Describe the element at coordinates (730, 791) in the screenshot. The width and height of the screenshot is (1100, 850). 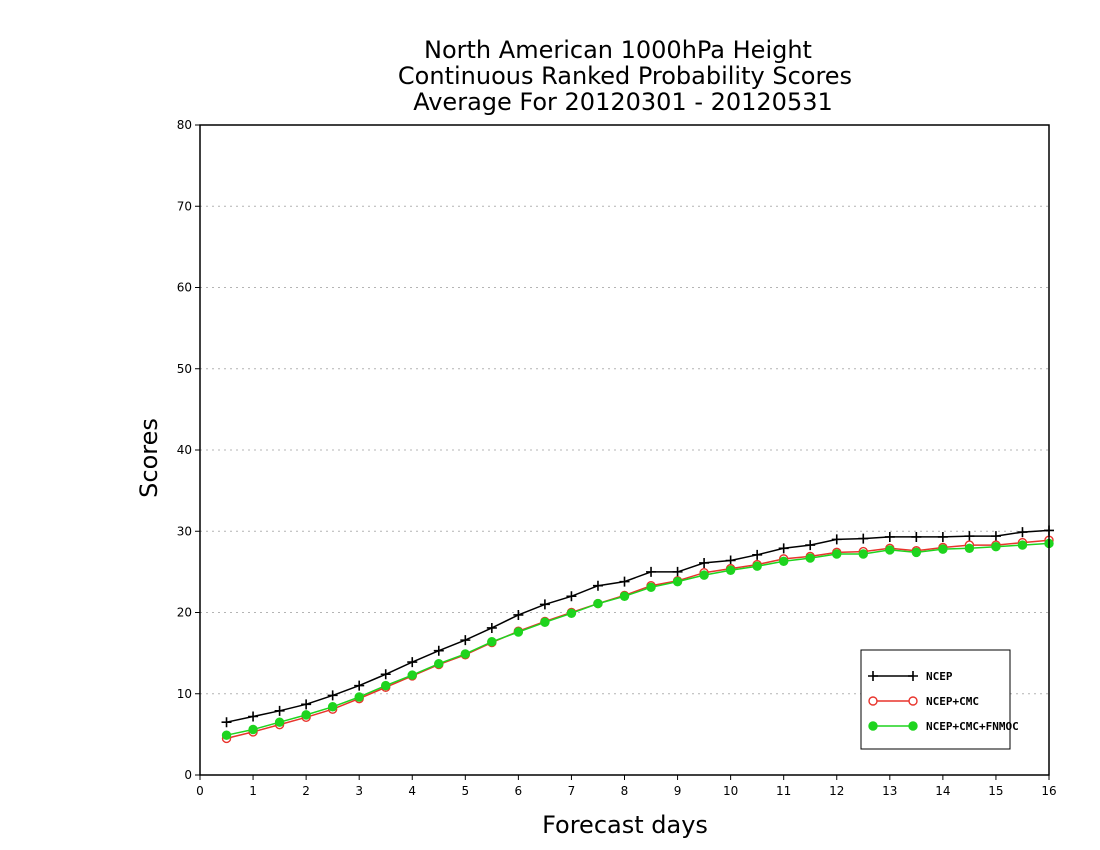
I see `x-tick-label: 10` at that location.